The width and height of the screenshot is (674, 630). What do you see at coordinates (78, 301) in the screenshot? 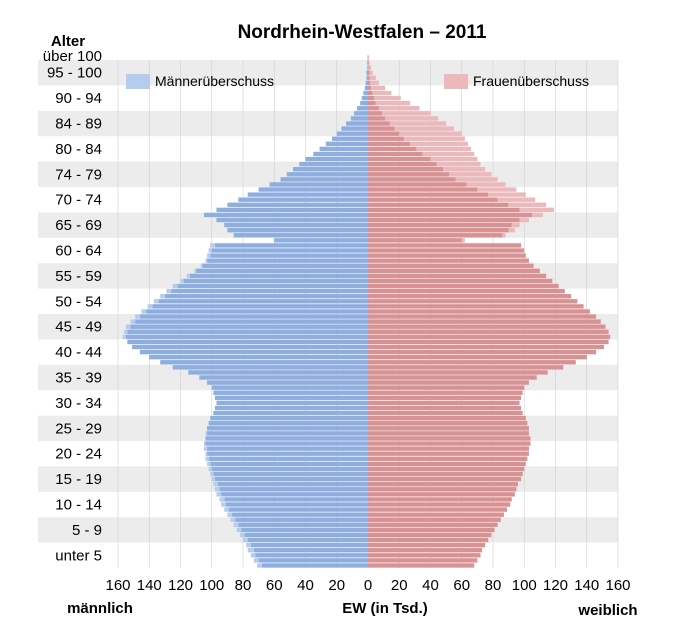
I see `y-tick-label: 50 - 54` at bounding box center [78, 301].